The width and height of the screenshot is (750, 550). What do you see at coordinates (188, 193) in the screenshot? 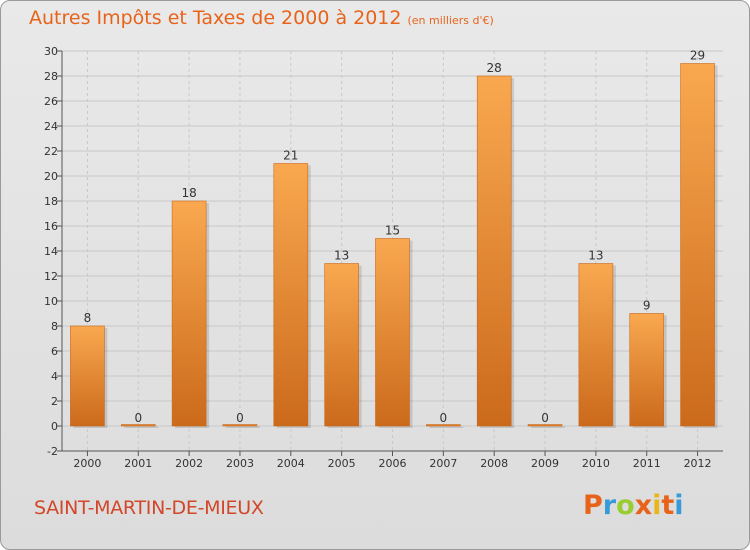
I see `data-label: 18` at bounding box center [188, 193].